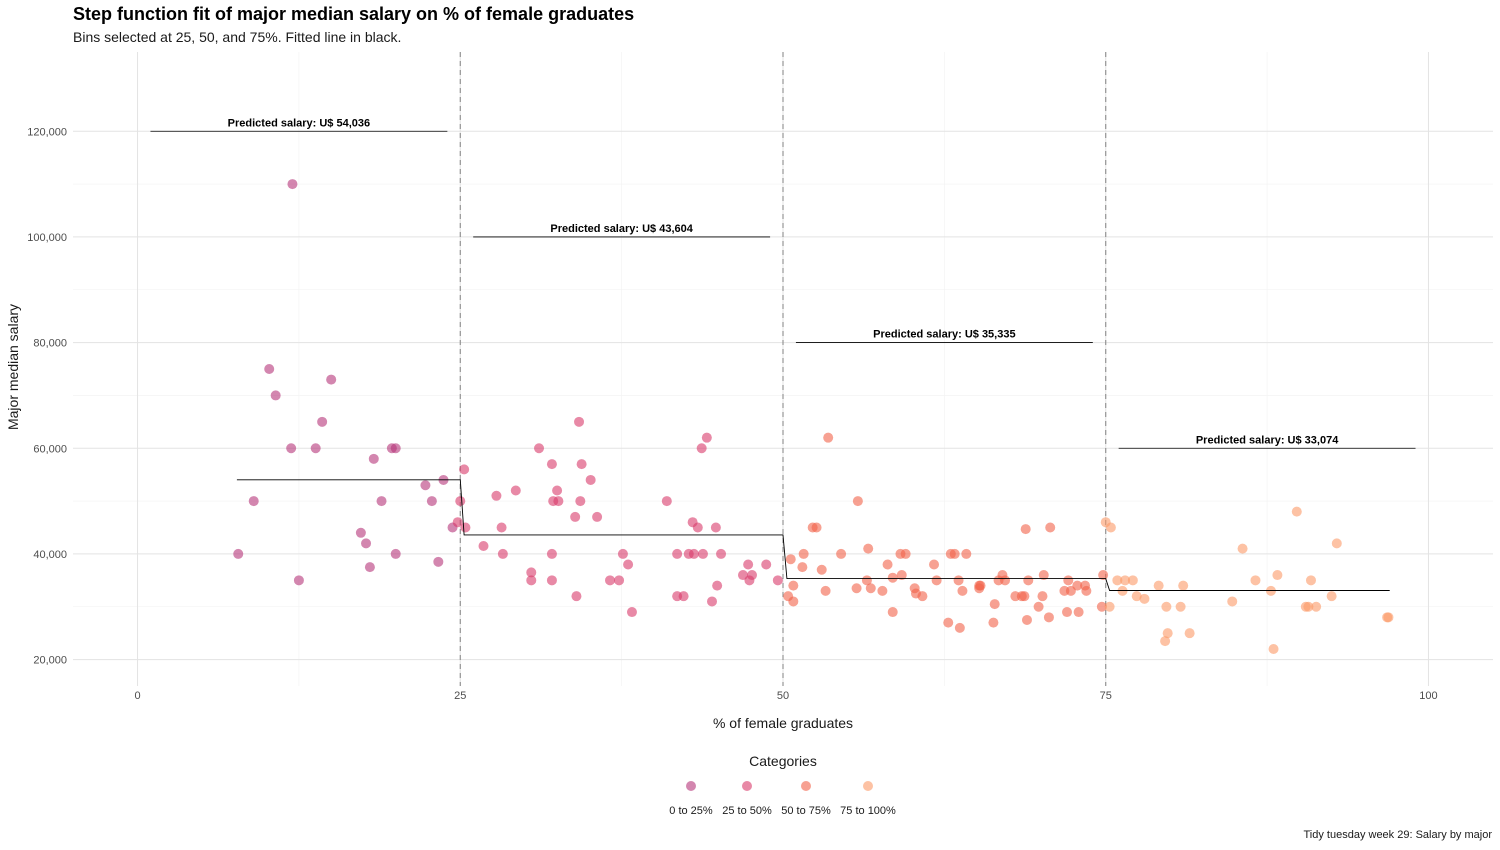 This screenshot has width=1500, height=850. What do you see at coordinates (50, 449) in the screenshot?
I see `y-tick-label: 60,000` at bounding box center [50, 449].